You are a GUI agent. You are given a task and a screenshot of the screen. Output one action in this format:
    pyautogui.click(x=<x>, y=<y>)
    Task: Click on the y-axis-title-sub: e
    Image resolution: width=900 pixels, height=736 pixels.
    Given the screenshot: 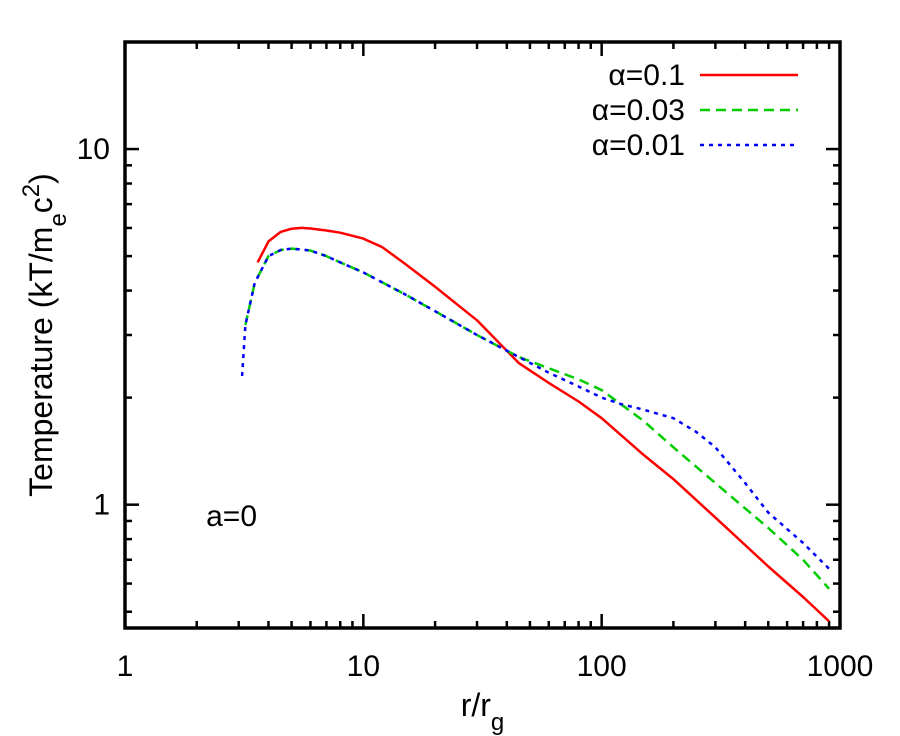 What is the action you would take?
    pyautogui.click(x=58, y=219)
    